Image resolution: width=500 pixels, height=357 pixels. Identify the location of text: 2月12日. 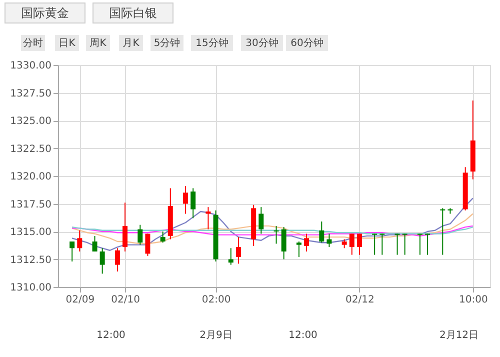
(459, 335).